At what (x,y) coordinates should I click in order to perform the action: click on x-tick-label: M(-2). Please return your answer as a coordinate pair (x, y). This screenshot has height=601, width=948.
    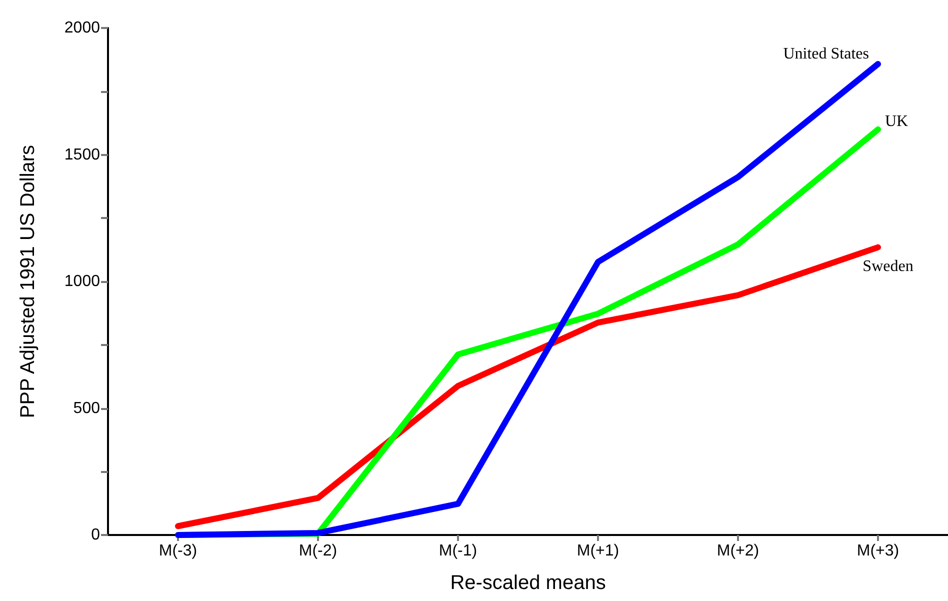
    Looking at the image, I should click on (318, 551).